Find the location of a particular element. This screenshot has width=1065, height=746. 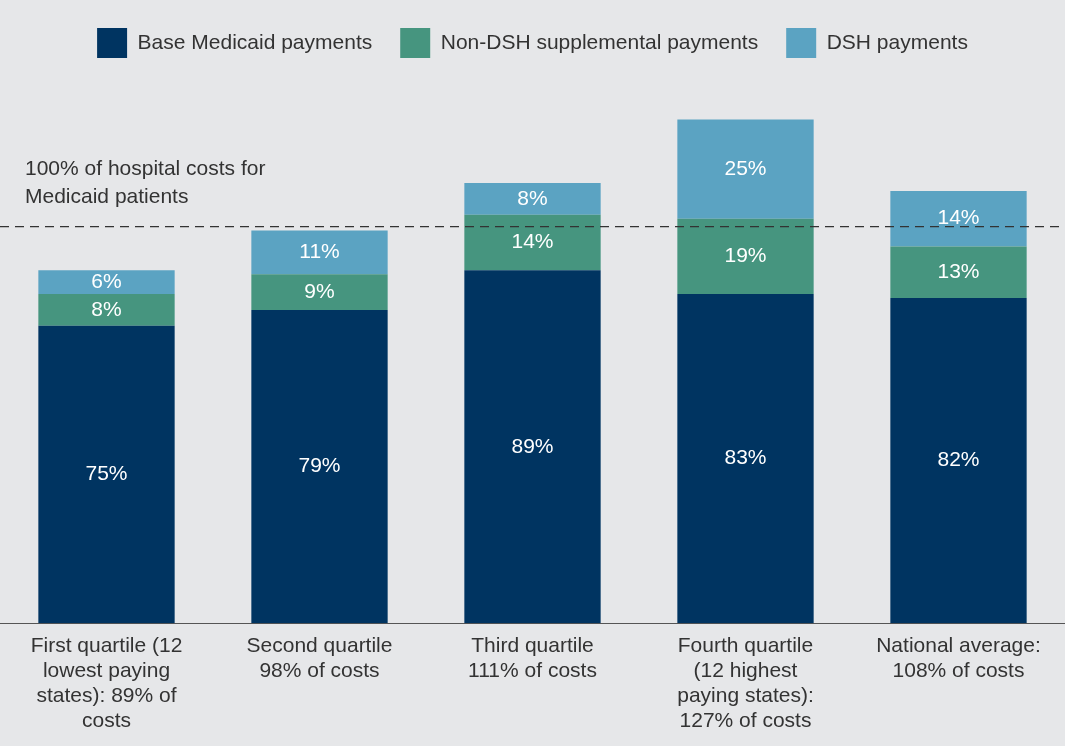

data-label: 89% is located at coordinates (532, 445).